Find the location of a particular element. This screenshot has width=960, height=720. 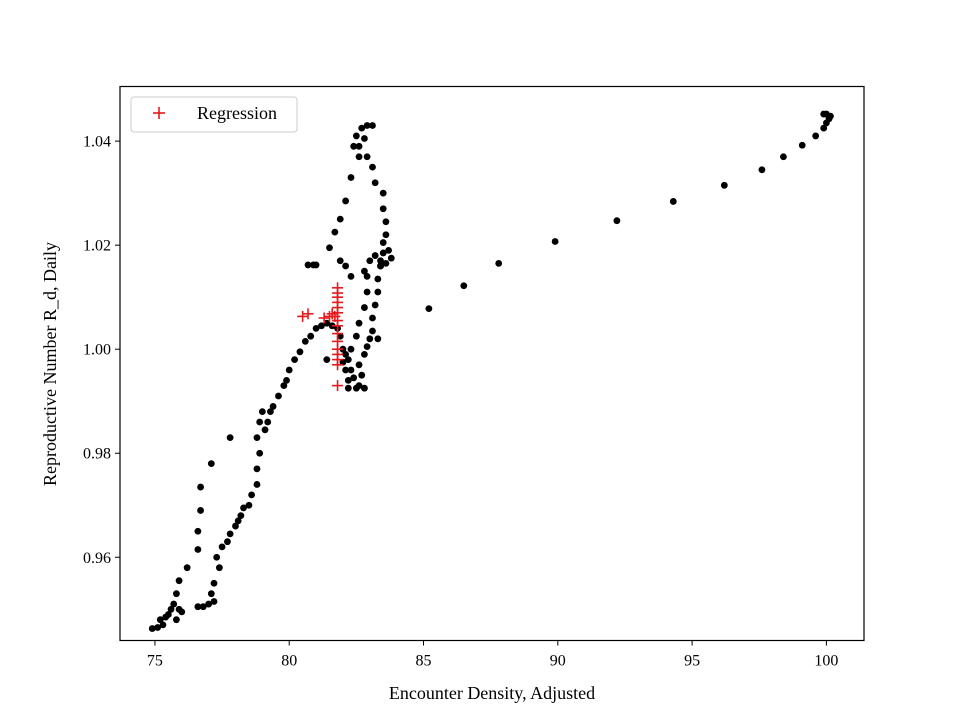

y-tick-label: 1.02 is located at coordinates (97, 246).